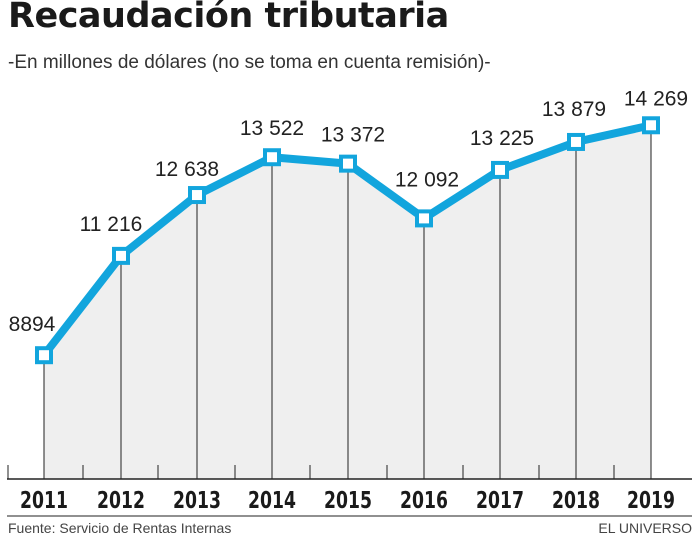 This screenshot has width=700, height=542. What do you see at coordinates (32, 324) in the screenshot?
I see `data-label-2011: 8894` at bounding box center [32, 324].